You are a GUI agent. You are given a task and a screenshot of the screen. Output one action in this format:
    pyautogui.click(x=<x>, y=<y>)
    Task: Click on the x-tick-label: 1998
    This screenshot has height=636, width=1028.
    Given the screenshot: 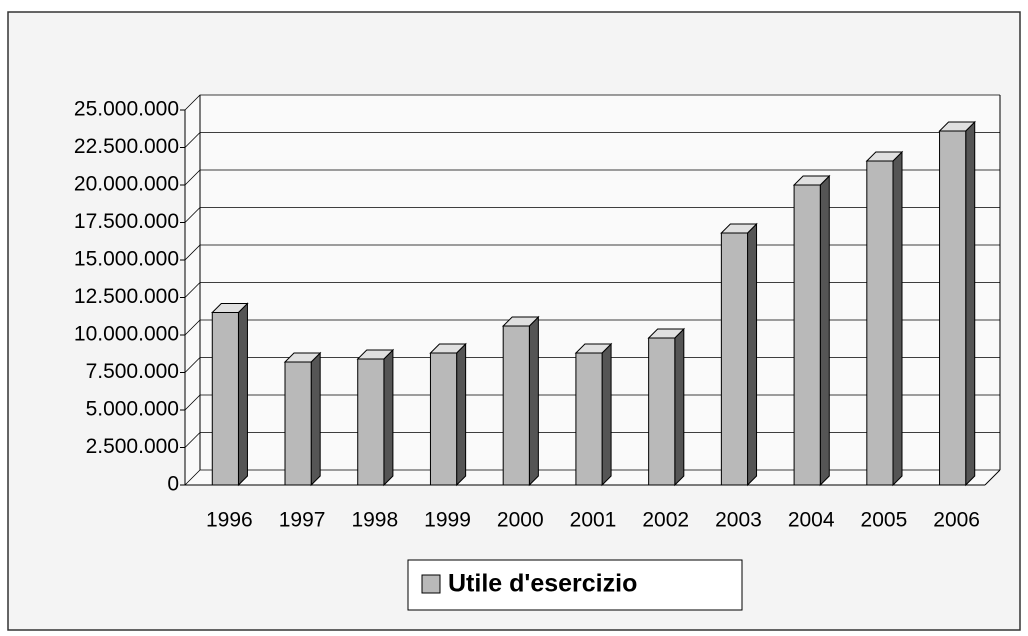 What is the action you would take?
    pyautogui.click(x=374, y=520)
    